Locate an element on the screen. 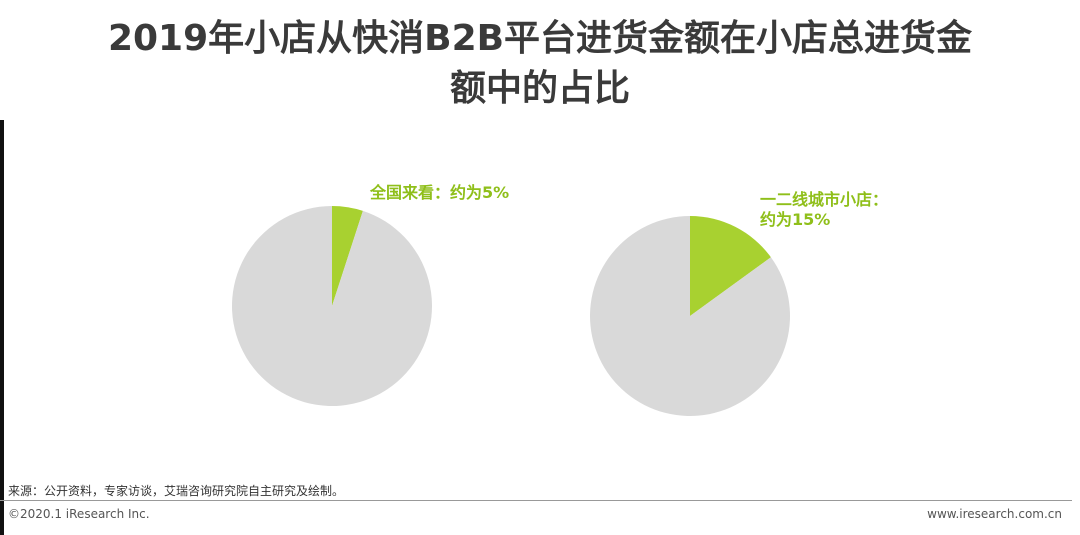  title: 2019年小店从快消B2B平台进货金额在小店总进货金额中的占比 is located at coordinates (540, 63).